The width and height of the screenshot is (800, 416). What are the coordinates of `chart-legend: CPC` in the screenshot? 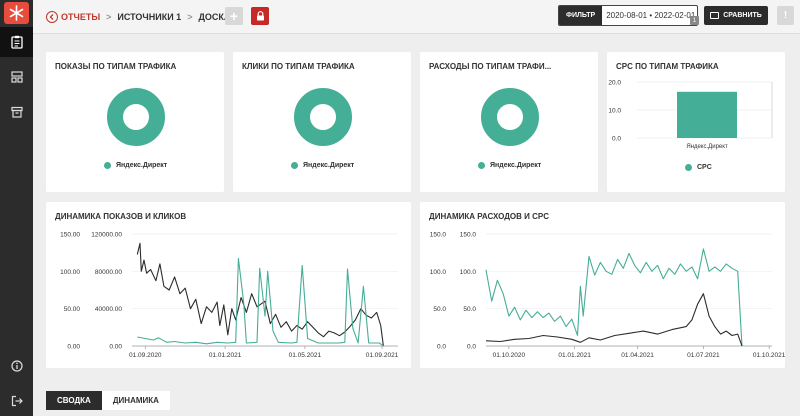 It's located at (698, 167).